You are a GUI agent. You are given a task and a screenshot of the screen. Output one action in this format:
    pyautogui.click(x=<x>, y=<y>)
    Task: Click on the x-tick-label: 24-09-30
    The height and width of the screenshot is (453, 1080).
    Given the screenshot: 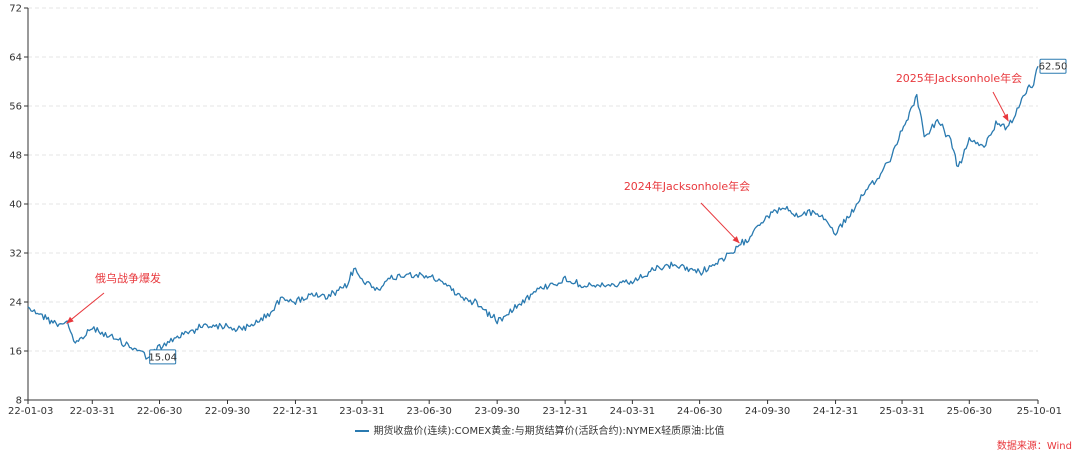 What is the action you would take?
    pyautogui.click(x=767, y=411)
    